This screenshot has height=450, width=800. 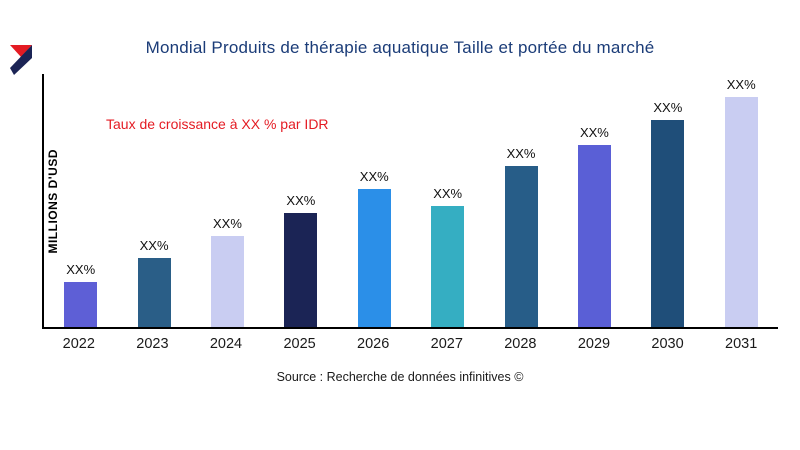 I want to click on bar-column-2030: XX%, so click(x=668, y=213).